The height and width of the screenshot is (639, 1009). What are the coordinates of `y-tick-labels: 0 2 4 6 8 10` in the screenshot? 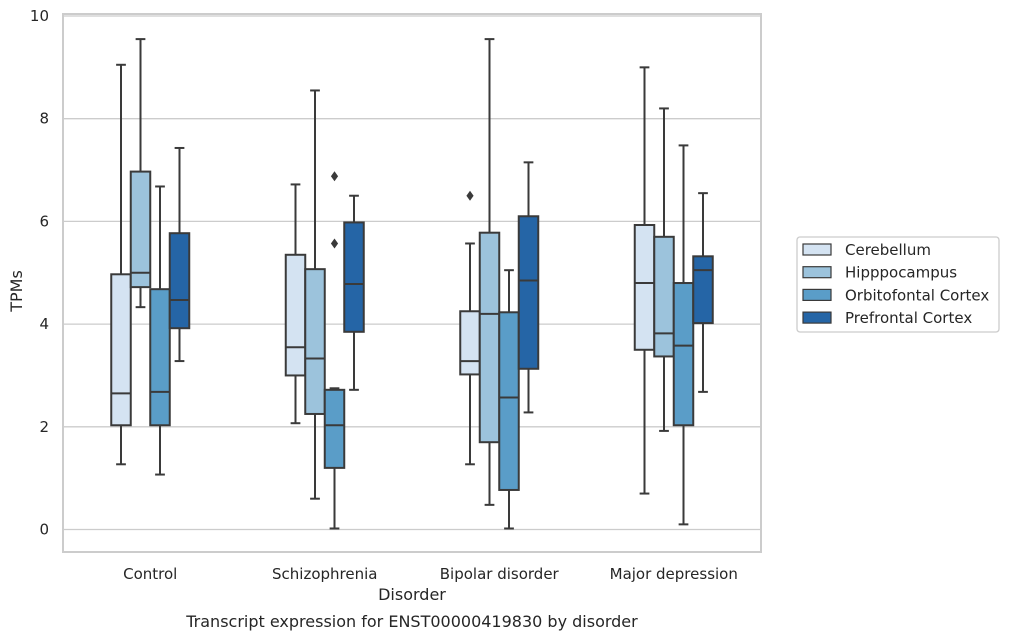 It's located at (39, 273).